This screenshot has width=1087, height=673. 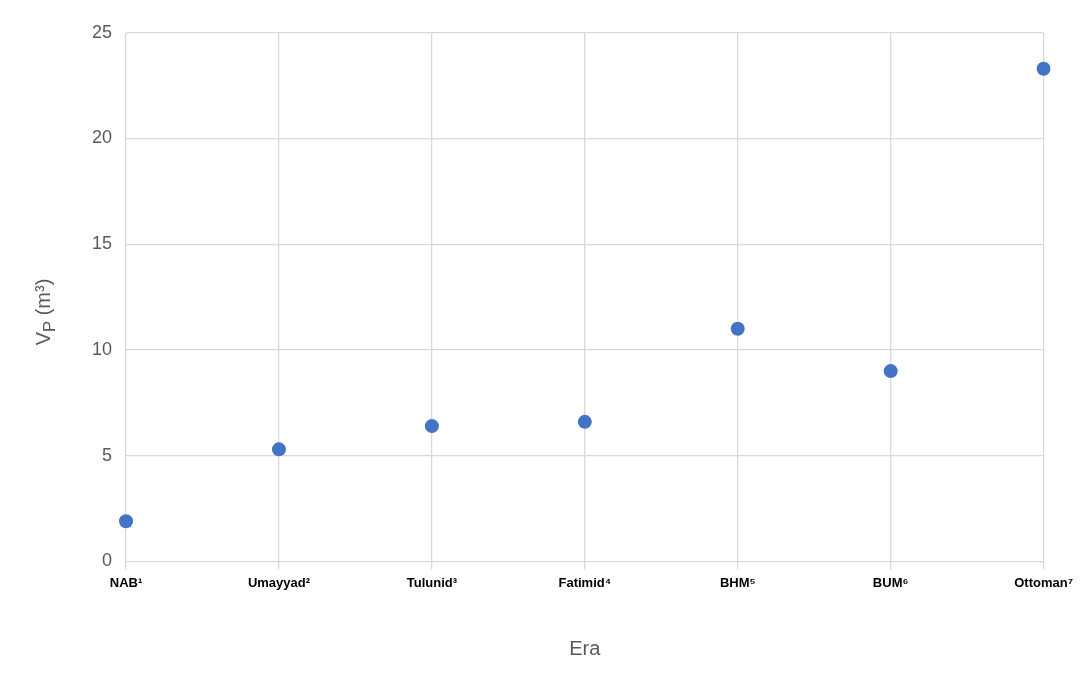 What do you see at coordinates (107, 560) in the screenshot?
I see `y-tick-label: 0` at bounding box center [107, 560].